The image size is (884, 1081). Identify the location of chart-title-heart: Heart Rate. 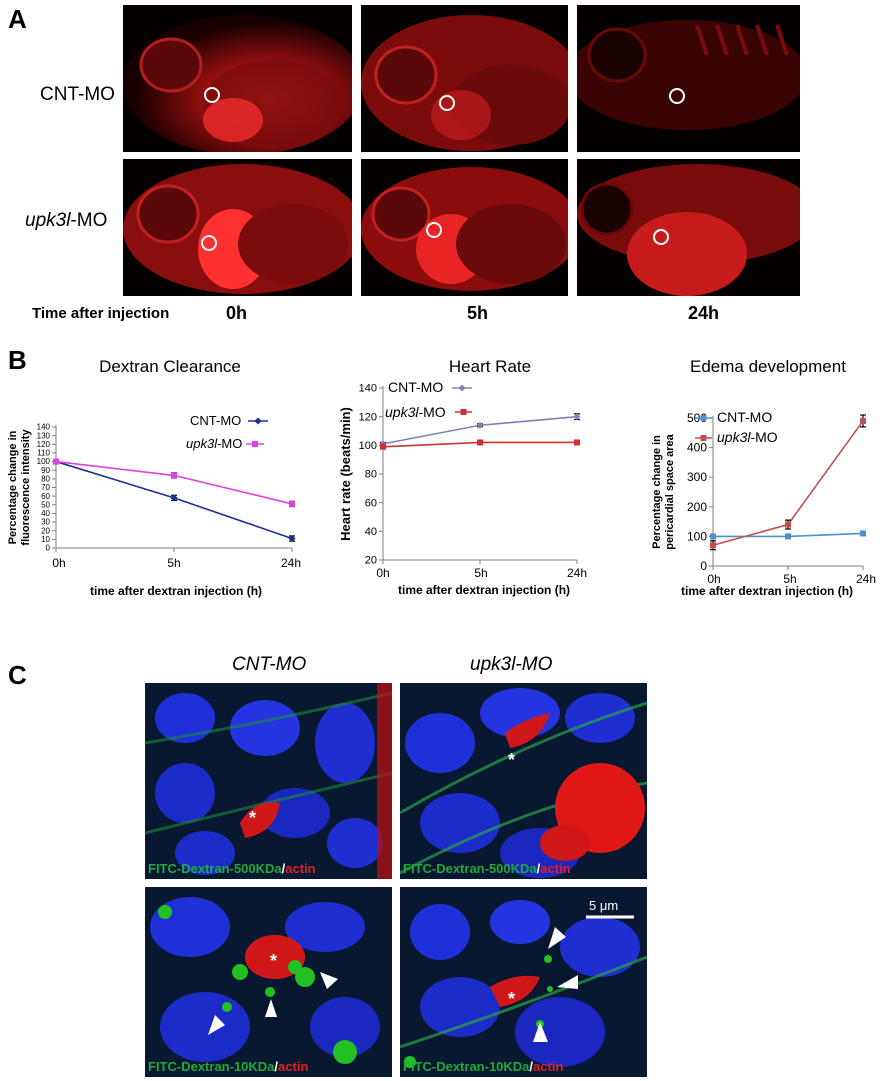
(490, 366).